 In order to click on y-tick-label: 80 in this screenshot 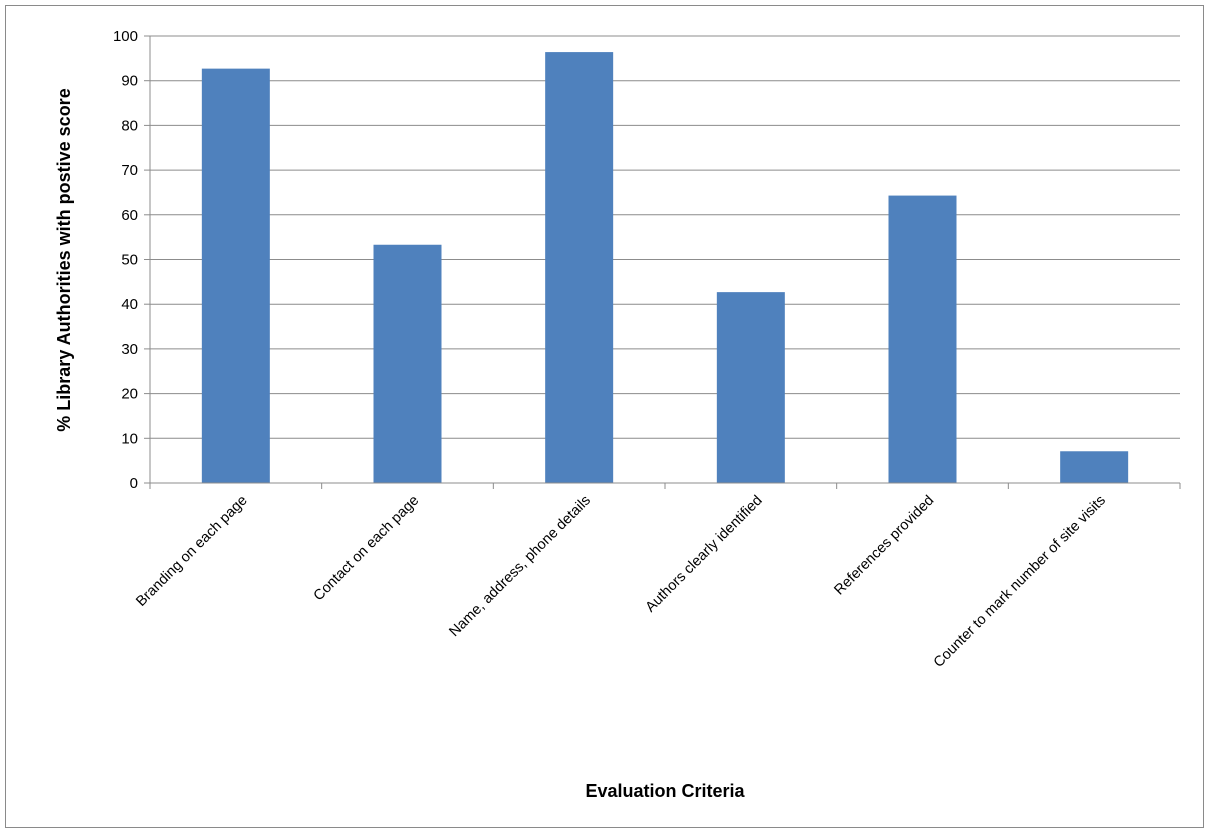, I will do `click(129, 125)`.